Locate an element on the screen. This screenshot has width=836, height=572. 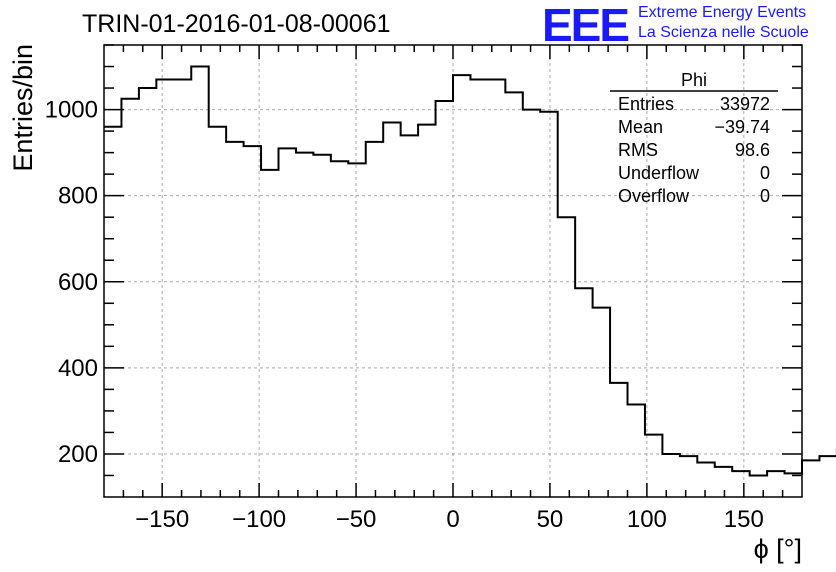
histogram-title: TRIN-01-2016-01-08-00061 is located at coordinates (236, 24).